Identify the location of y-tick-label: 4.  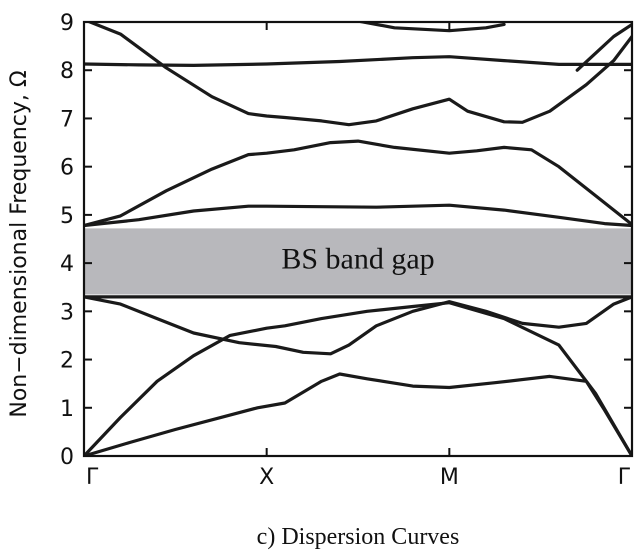
(67, 264).